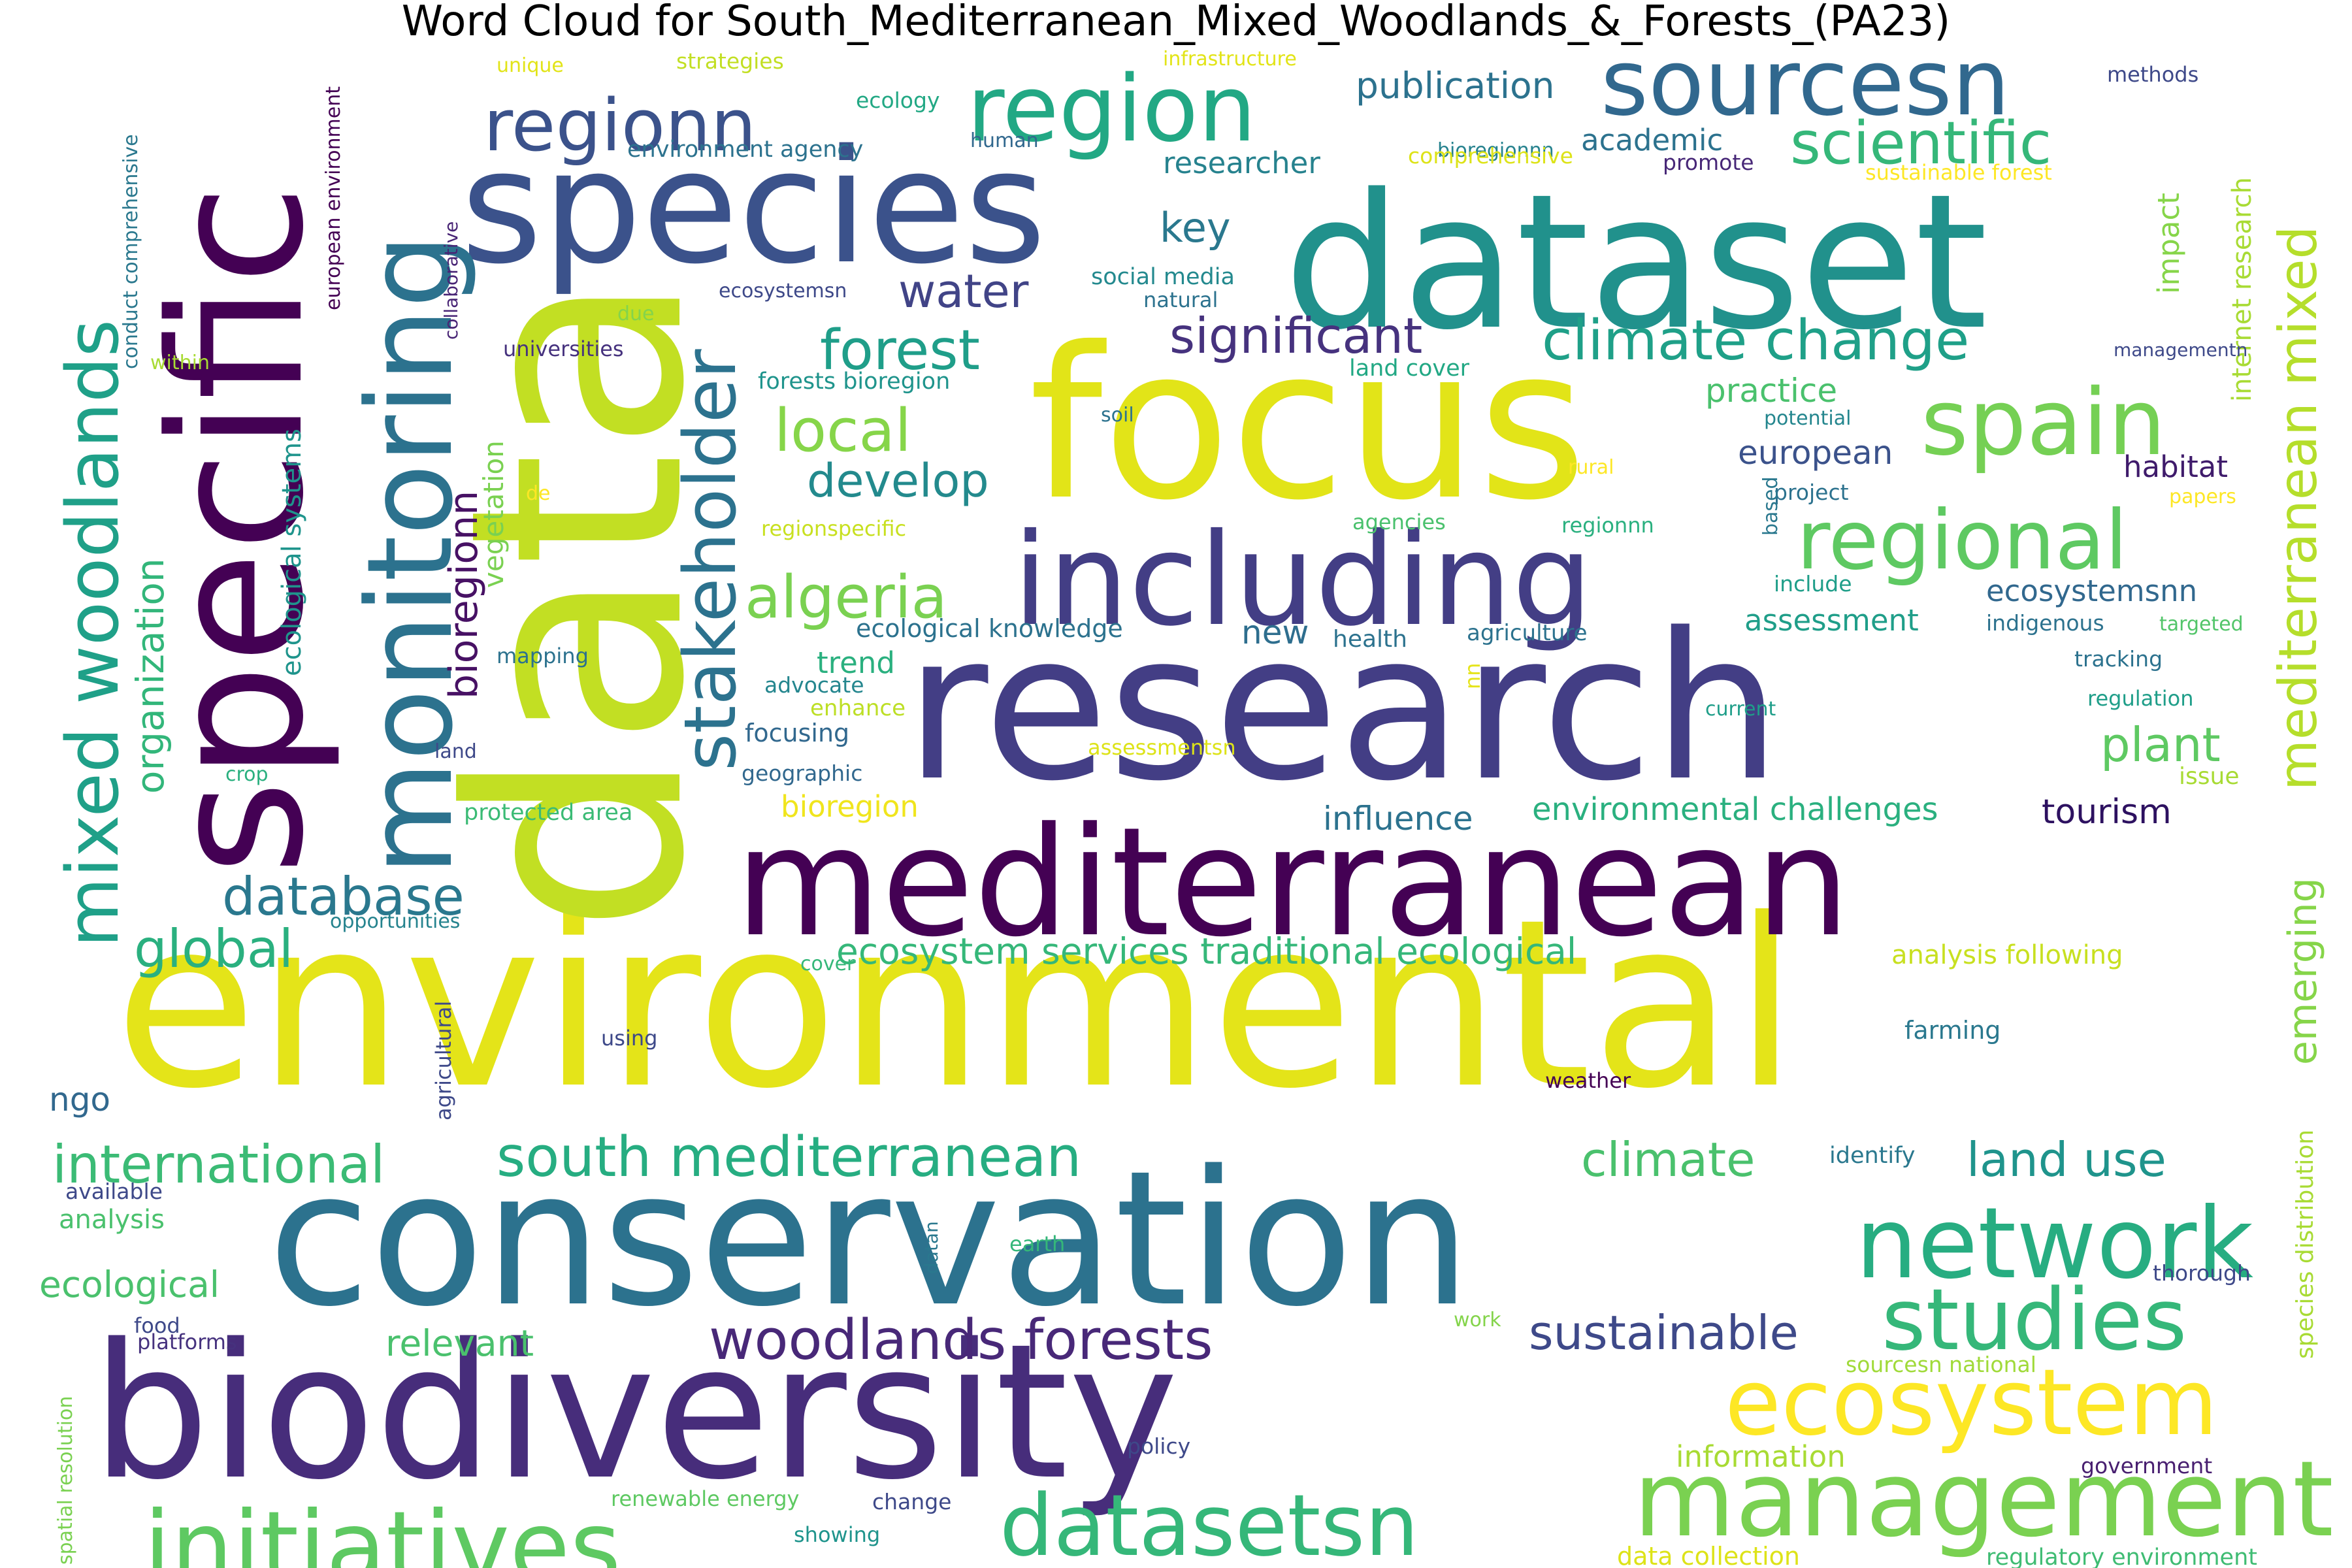  I want to click on word-universities: universities, so click(563, 348).